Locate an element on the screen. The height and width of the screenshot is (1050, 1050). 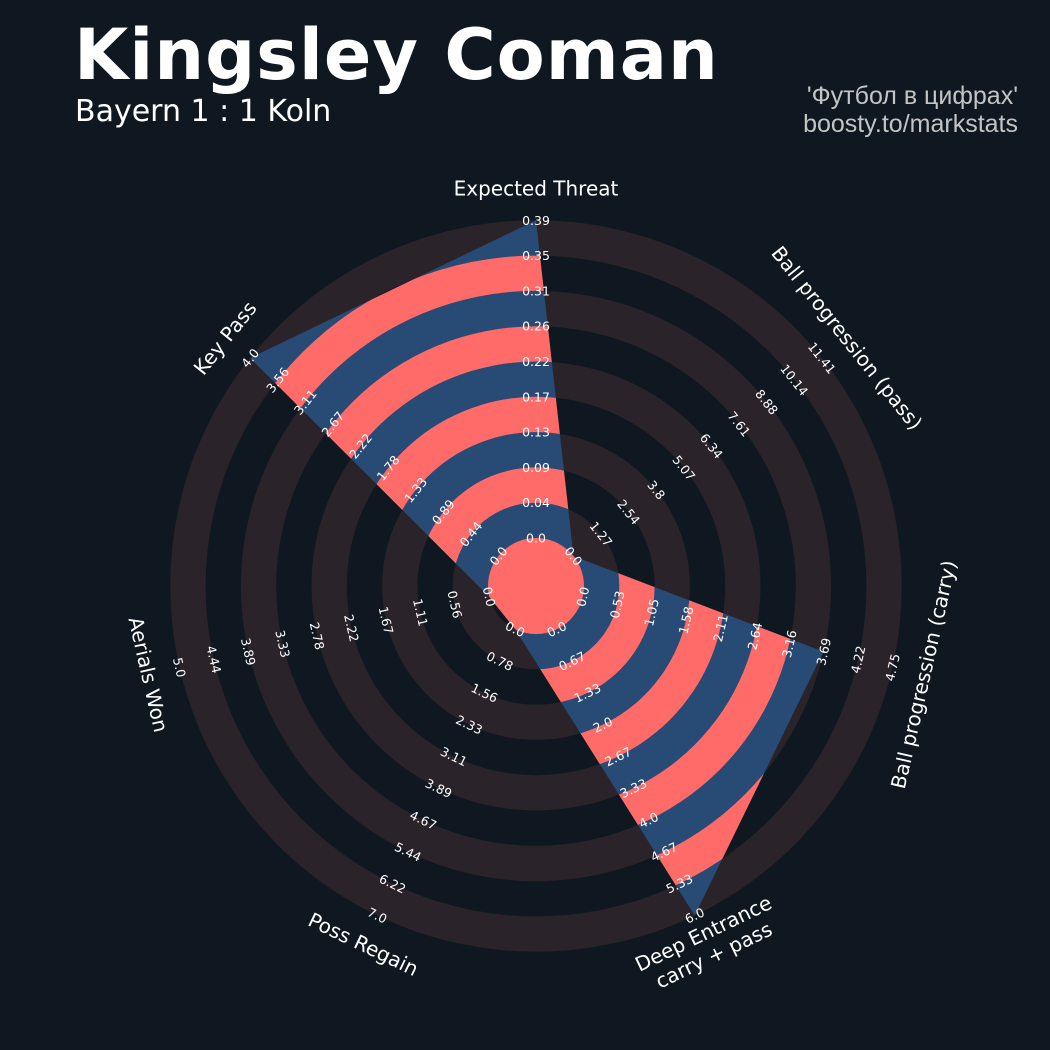
tick-label: 0.22 is located at coordinates (536, 361).